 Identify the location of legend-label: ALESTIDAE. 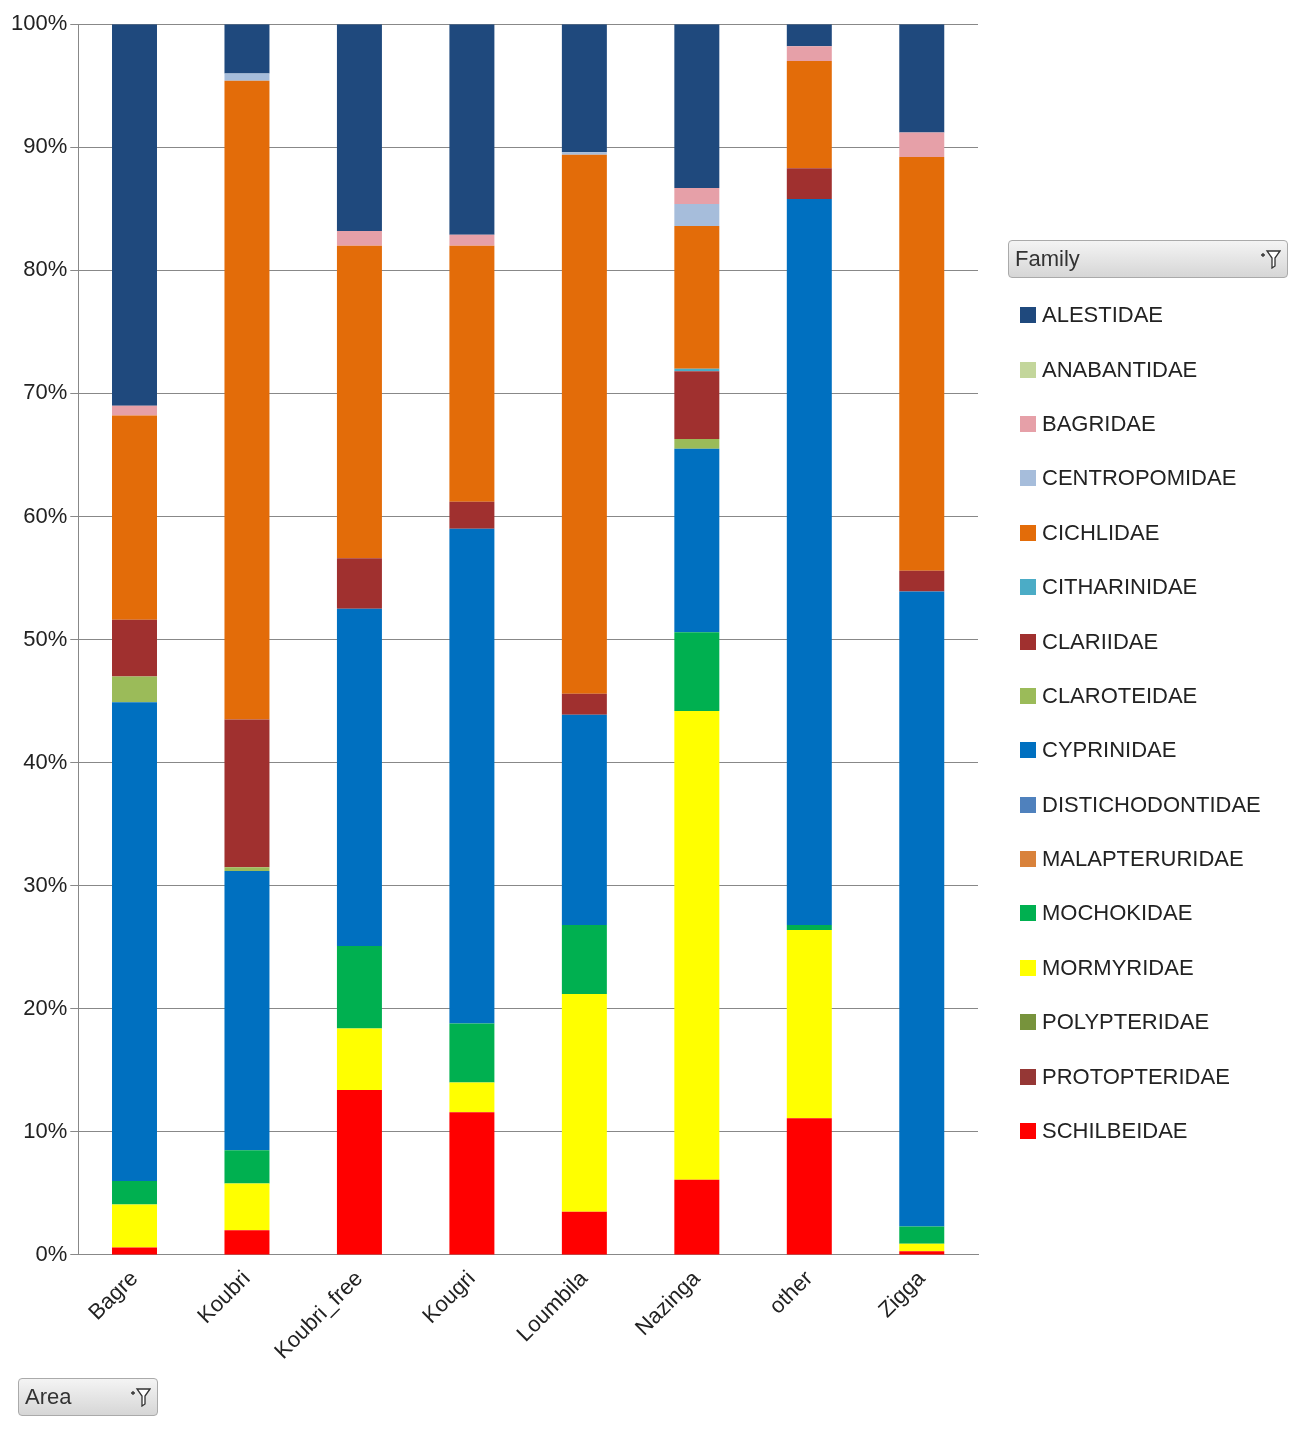
(1103, 315).